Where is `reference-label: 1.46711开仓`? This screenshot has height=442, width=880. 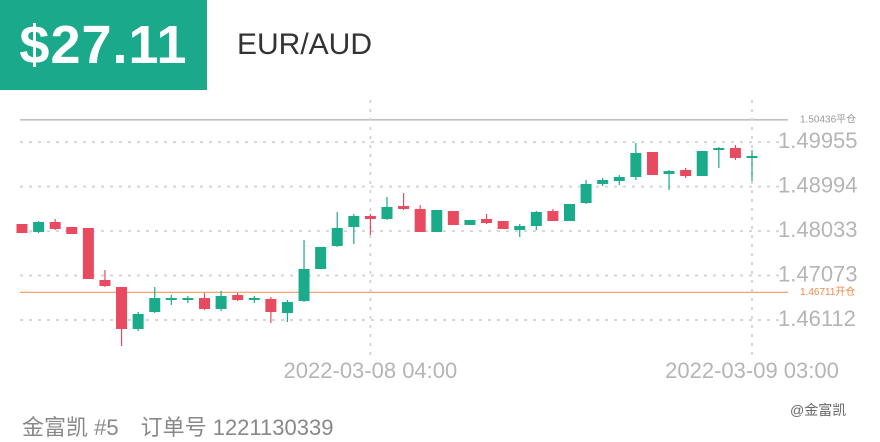
reference-label: 1.46711开仓 is located at coordinates (827, 291).